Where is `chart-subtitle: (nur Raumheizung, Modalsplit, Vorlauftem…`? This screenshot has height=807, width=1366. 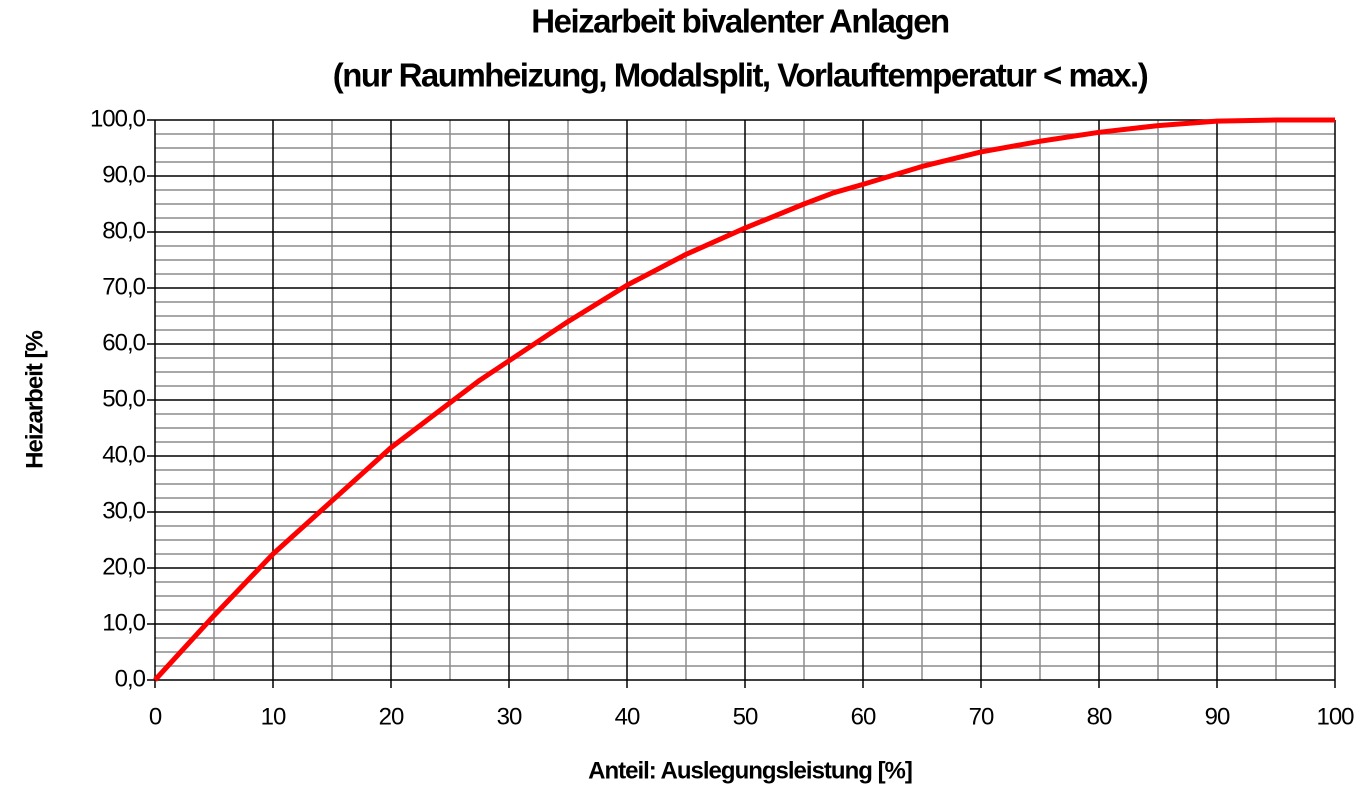
chart-subtitle: (nur Raumheizung, Modalsplit, Vorlauftem… is located at coordinates (740, 75).